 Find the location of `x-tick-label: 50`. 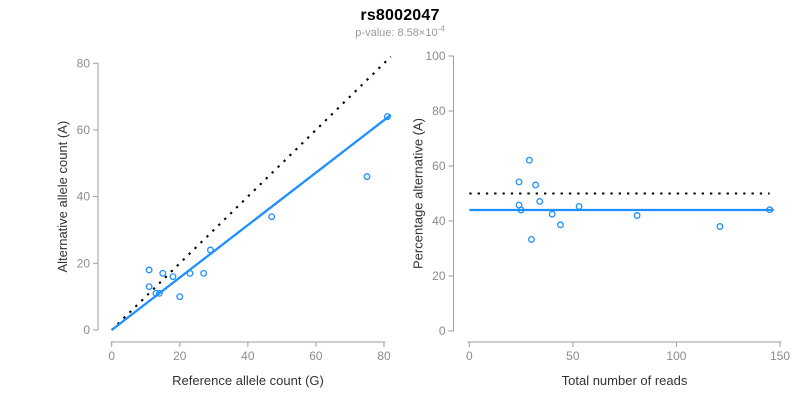

x-tick-label: 50 is located at coordinates (573, 356).